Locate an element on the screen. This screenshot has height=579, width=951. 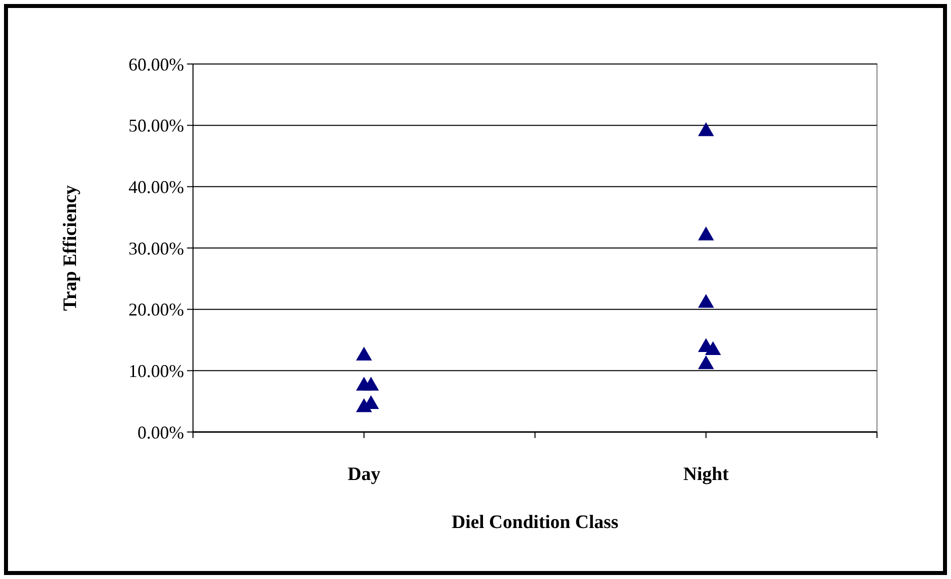
x-axis-title: Diel Condition Class is located at coordinates (535, 522).